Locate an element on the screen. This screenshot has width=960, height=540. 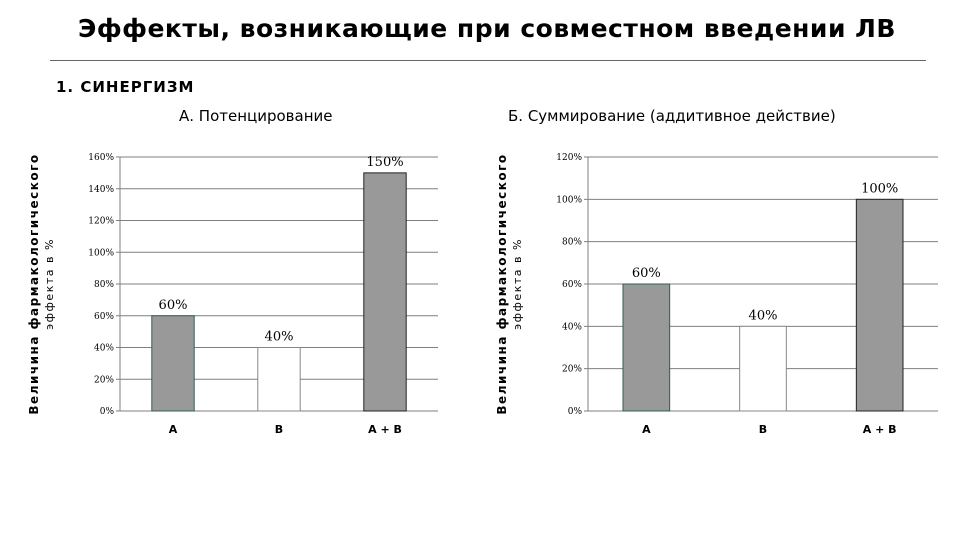
chart-a-y-tick-label: 40% is located at coordinates (104, 349).